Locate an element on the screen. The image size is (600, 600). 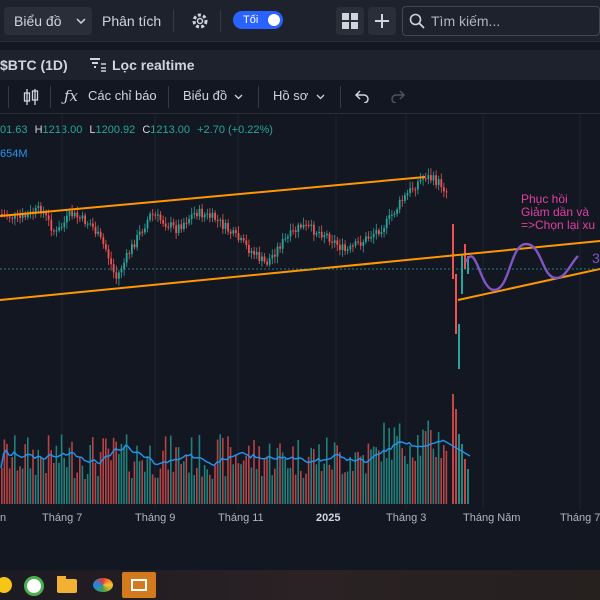
undo-icon is located at coordinates (362, 96).